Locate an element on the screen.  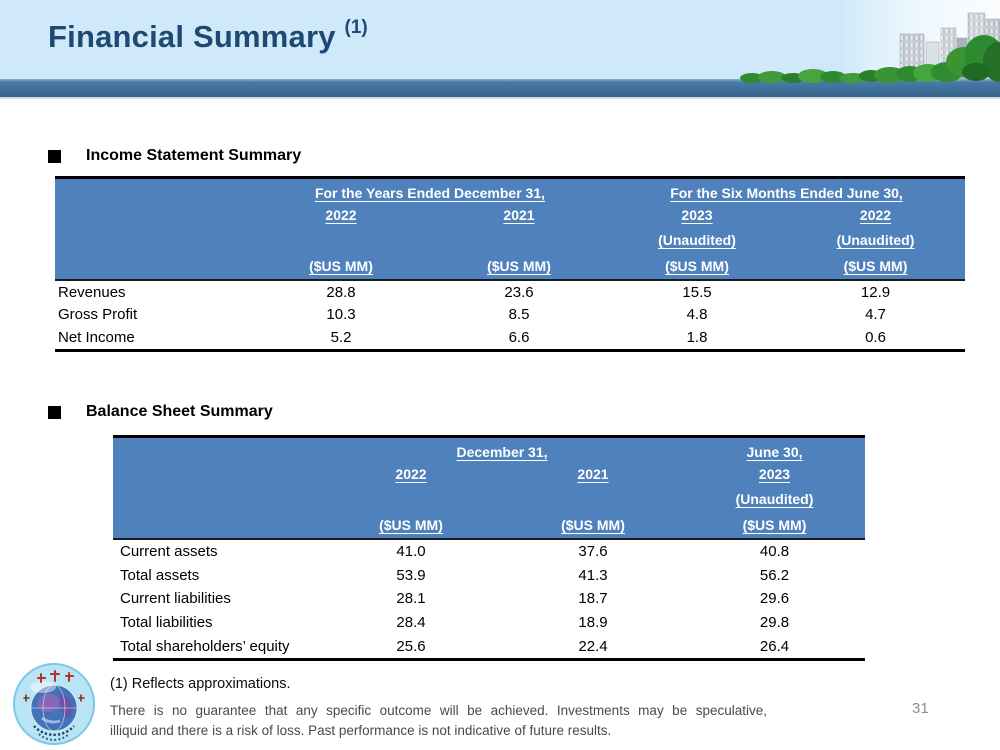
cell-value: 10.3 is located at coordinates (341, 315).